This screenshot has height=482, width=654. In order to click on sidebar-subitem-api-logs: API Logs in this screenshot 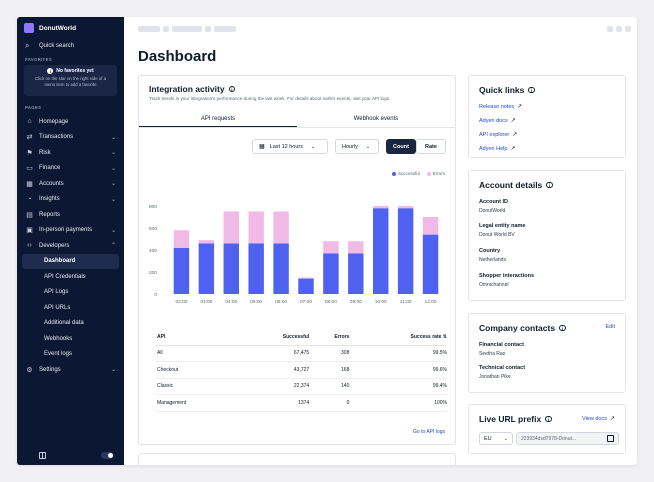, I will do `click(56, 292)`.